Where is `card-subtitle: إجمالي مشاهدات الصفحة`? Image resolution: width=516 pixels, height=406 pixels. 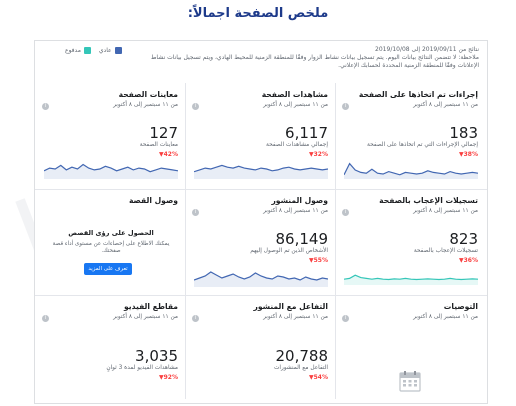 card-subtitle: إجمالي مشاهدات الصفحة is located at coordinates (297, 145).